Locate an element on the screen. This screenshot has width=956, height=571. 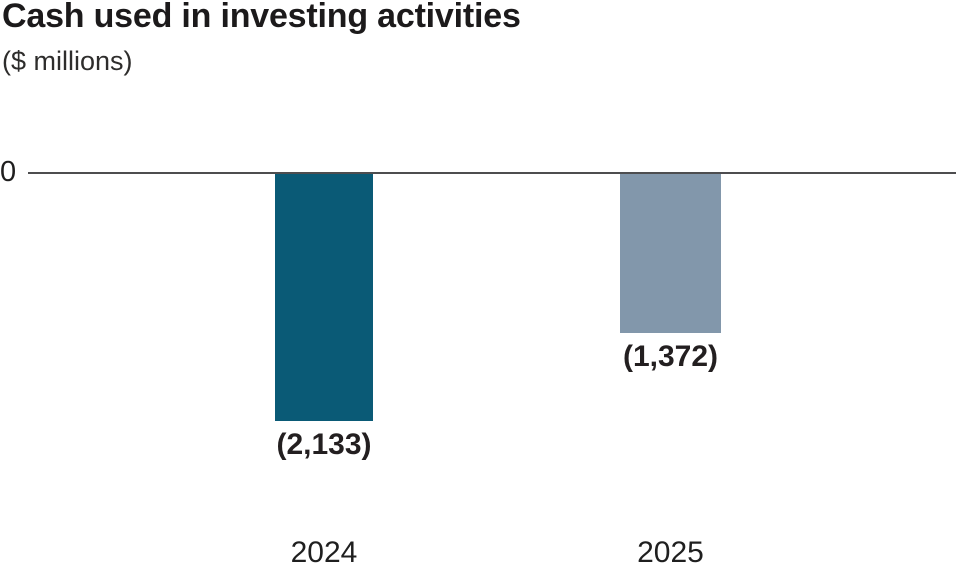
bar-value-label-2024: (2,133) is located at coordinates (324, 444).